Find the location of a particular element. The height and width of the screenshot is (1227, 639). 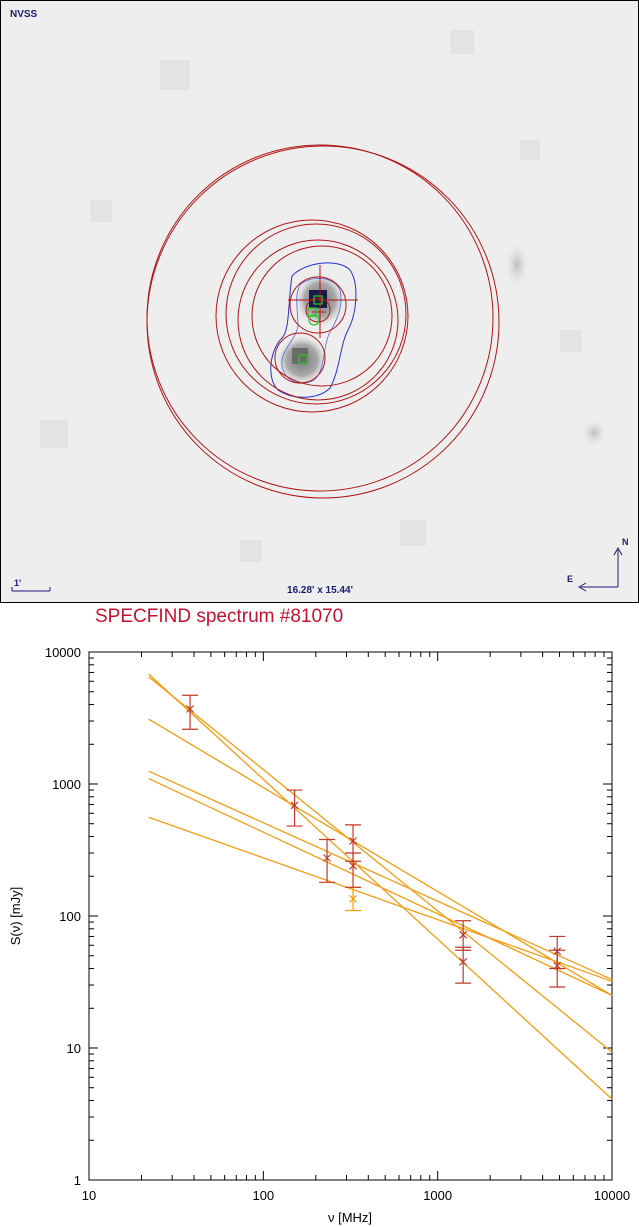

y-tick-label: 100 is located at coordinates (70, 916).